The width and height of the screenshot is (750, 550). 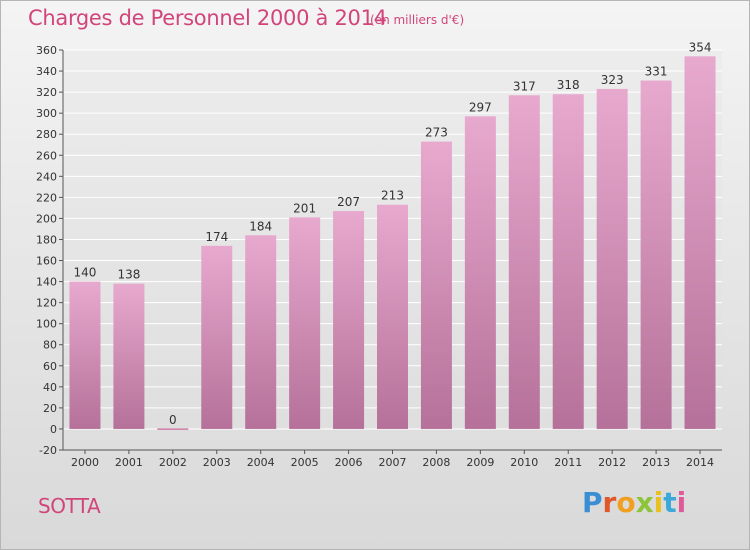 What do you see at coordinates (46, 261) in the screenshot?
I see `y-tick-label: 160` at bounding box center [46, 261].